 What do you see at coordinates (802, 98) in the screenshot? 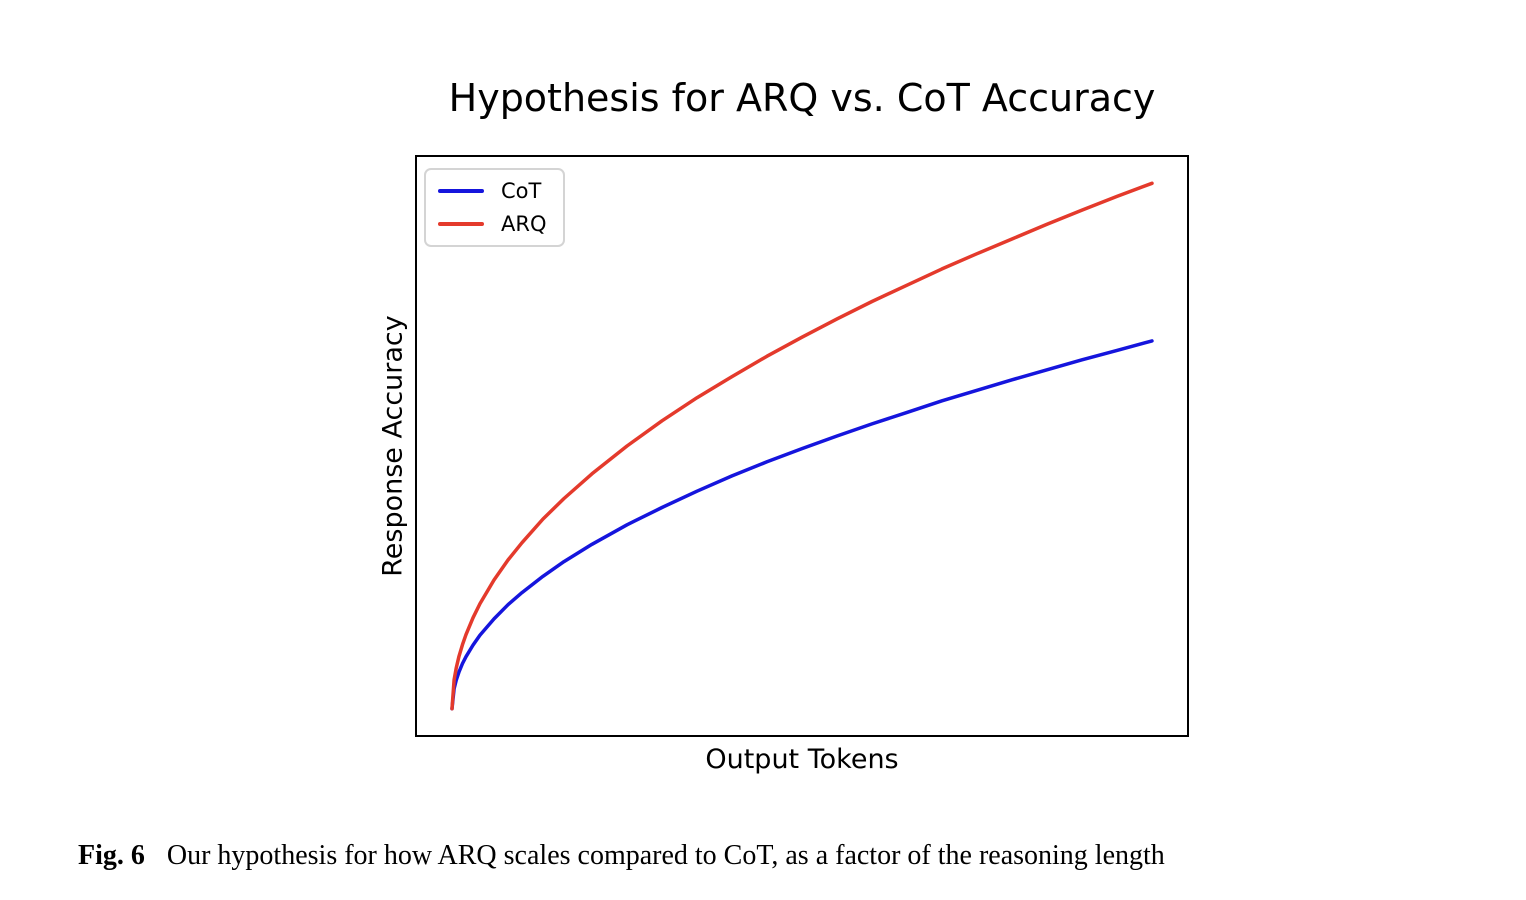
I see `chart-title: Hypothesis for ARQ vs. CoT Accuracy` at bounding box center [802, 98].